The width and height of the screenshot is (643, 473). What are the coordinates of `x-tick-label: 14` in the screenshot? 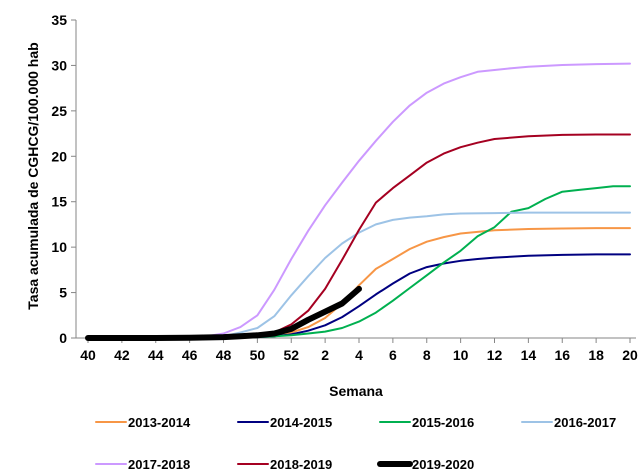 It's located at (529, 355).